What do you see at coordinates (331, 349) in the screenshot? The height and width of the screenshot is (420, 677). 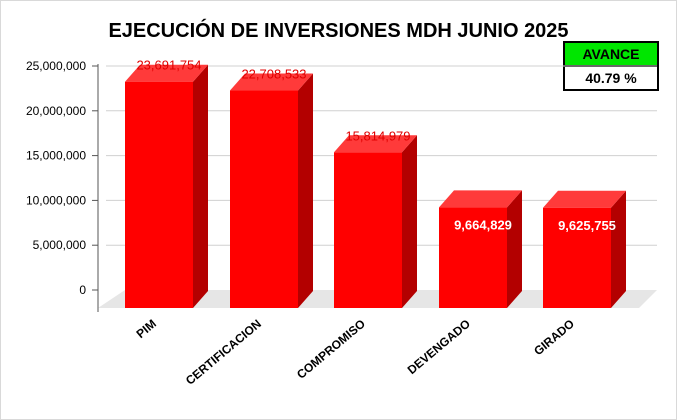 I see `x-tick-label: COMPROMISO` at bounding box center [331, 349].